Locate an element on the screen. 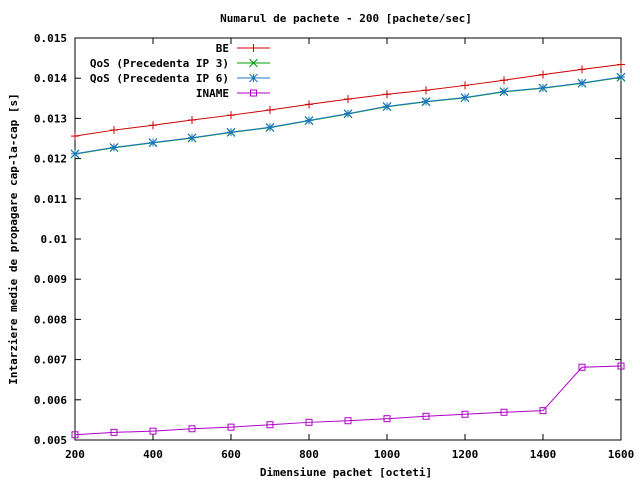 Image resolution: width=640 pixels, height=480 pixels. y-tick-label: 0.015 is located at coordinates (50, 38).